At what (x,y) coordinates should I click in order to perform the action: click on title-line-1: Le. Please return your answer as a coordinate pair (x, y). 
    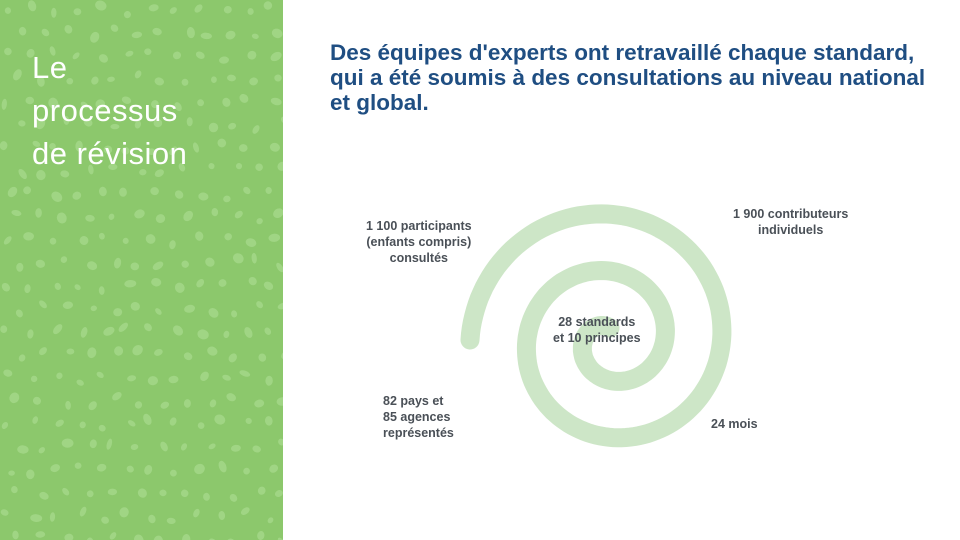
    Looking at the image, I should click on (50, 67).